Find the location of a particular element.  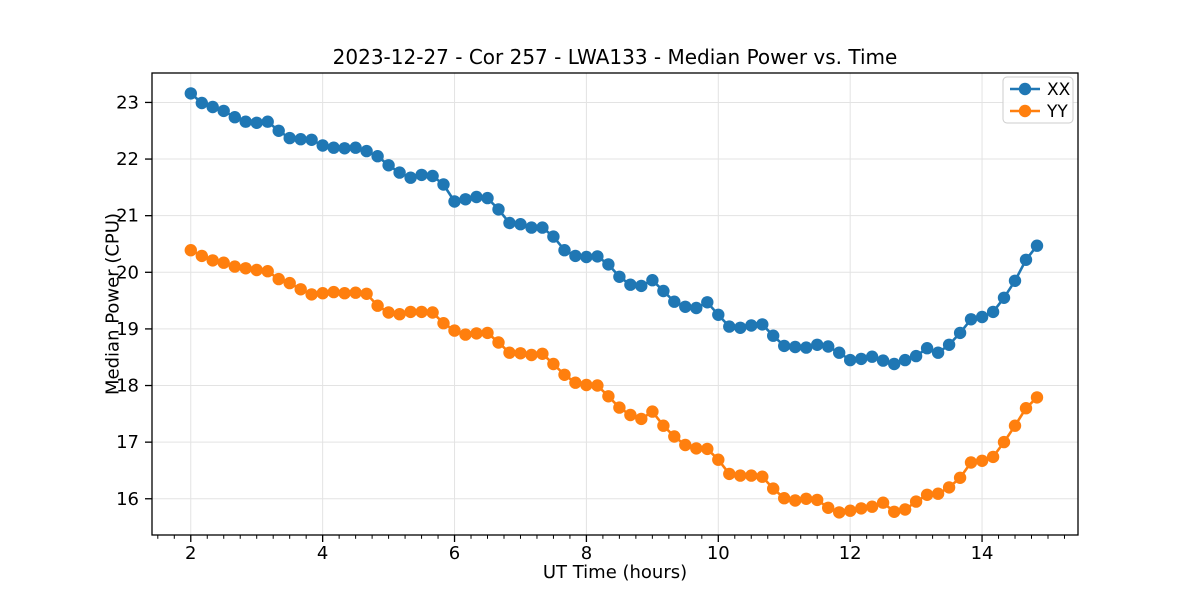

y-tick-label: 23 is located at coordinates (127, 102).